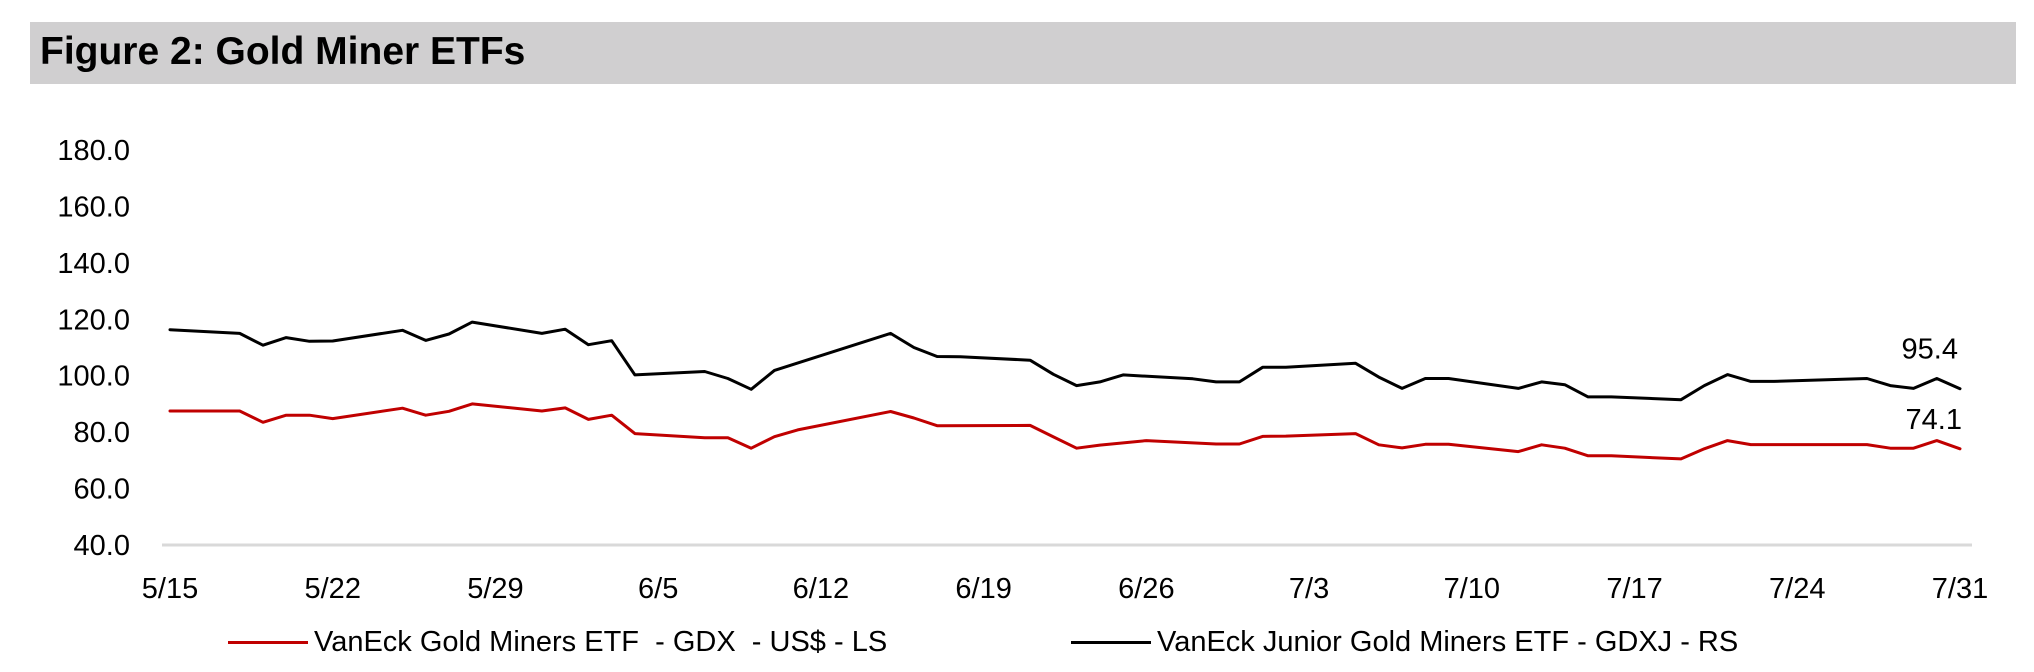 This screenshot has width=2034, height=672. I want to click on x-tick-label: 5/15, so click(170, 589).